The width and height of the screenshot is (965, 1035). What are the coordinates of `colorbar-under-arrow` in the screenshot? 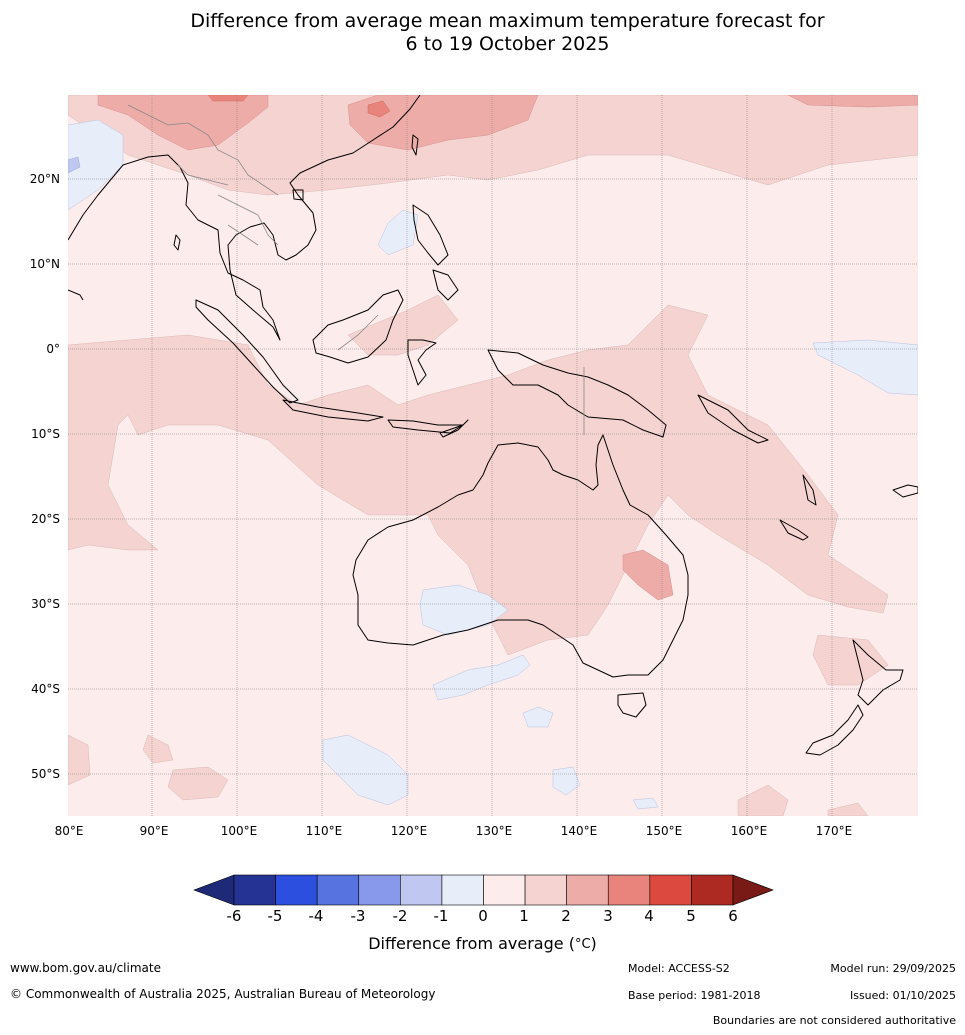 It's located at (214, 890).